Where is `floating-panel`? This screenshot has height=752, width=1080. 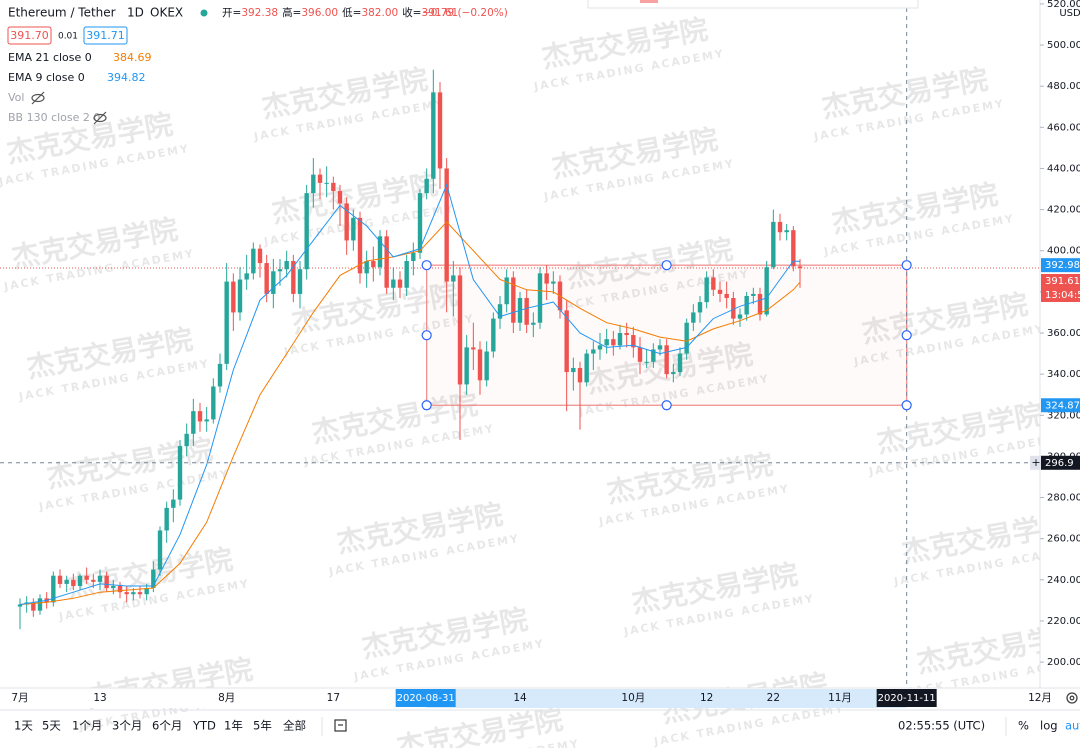 floating-panel is located at coordinates (753, 4).